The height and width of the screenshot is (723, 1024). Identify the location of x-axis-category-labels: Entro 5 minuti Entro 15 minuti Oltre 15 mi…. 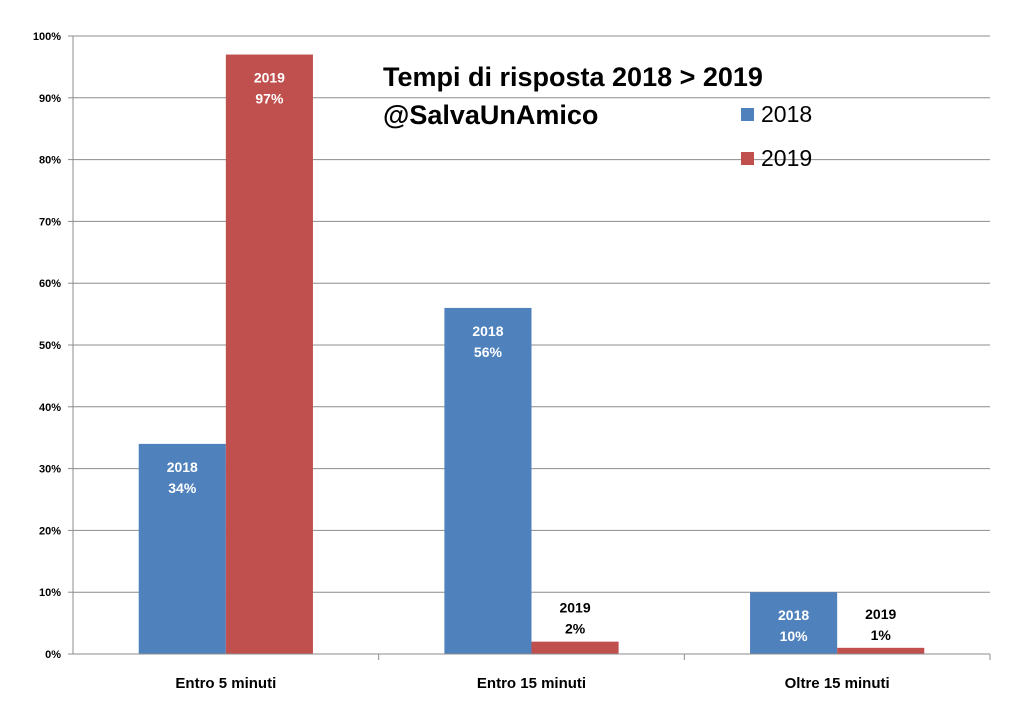
(532, 683).